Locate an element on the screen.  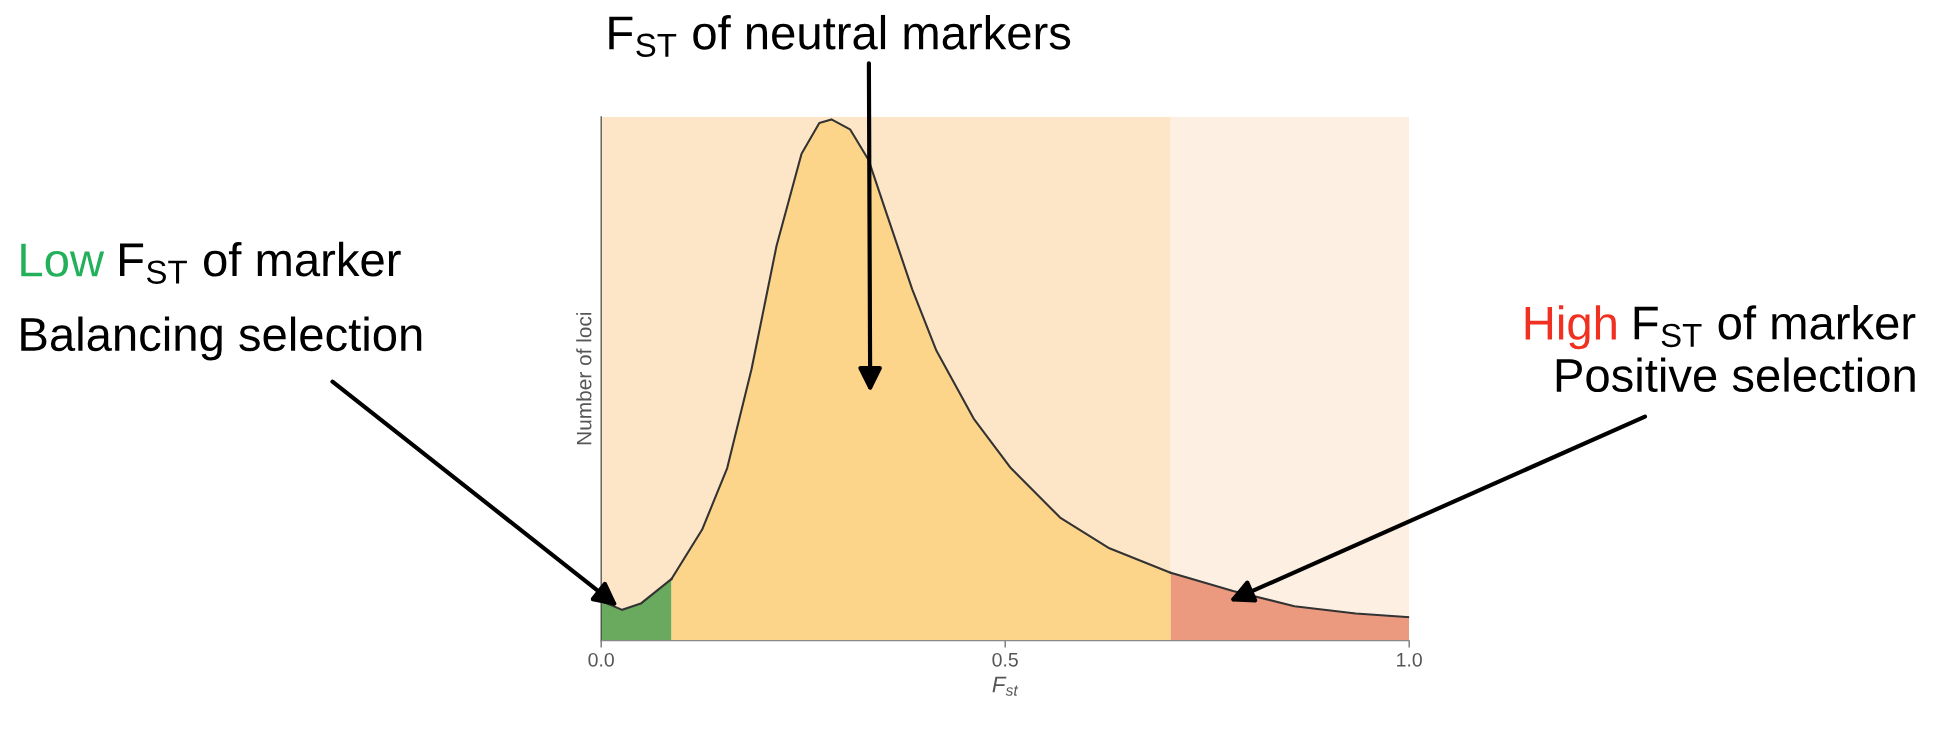
x-tick-label: 0.5 is located at coordinates (1005, 659).